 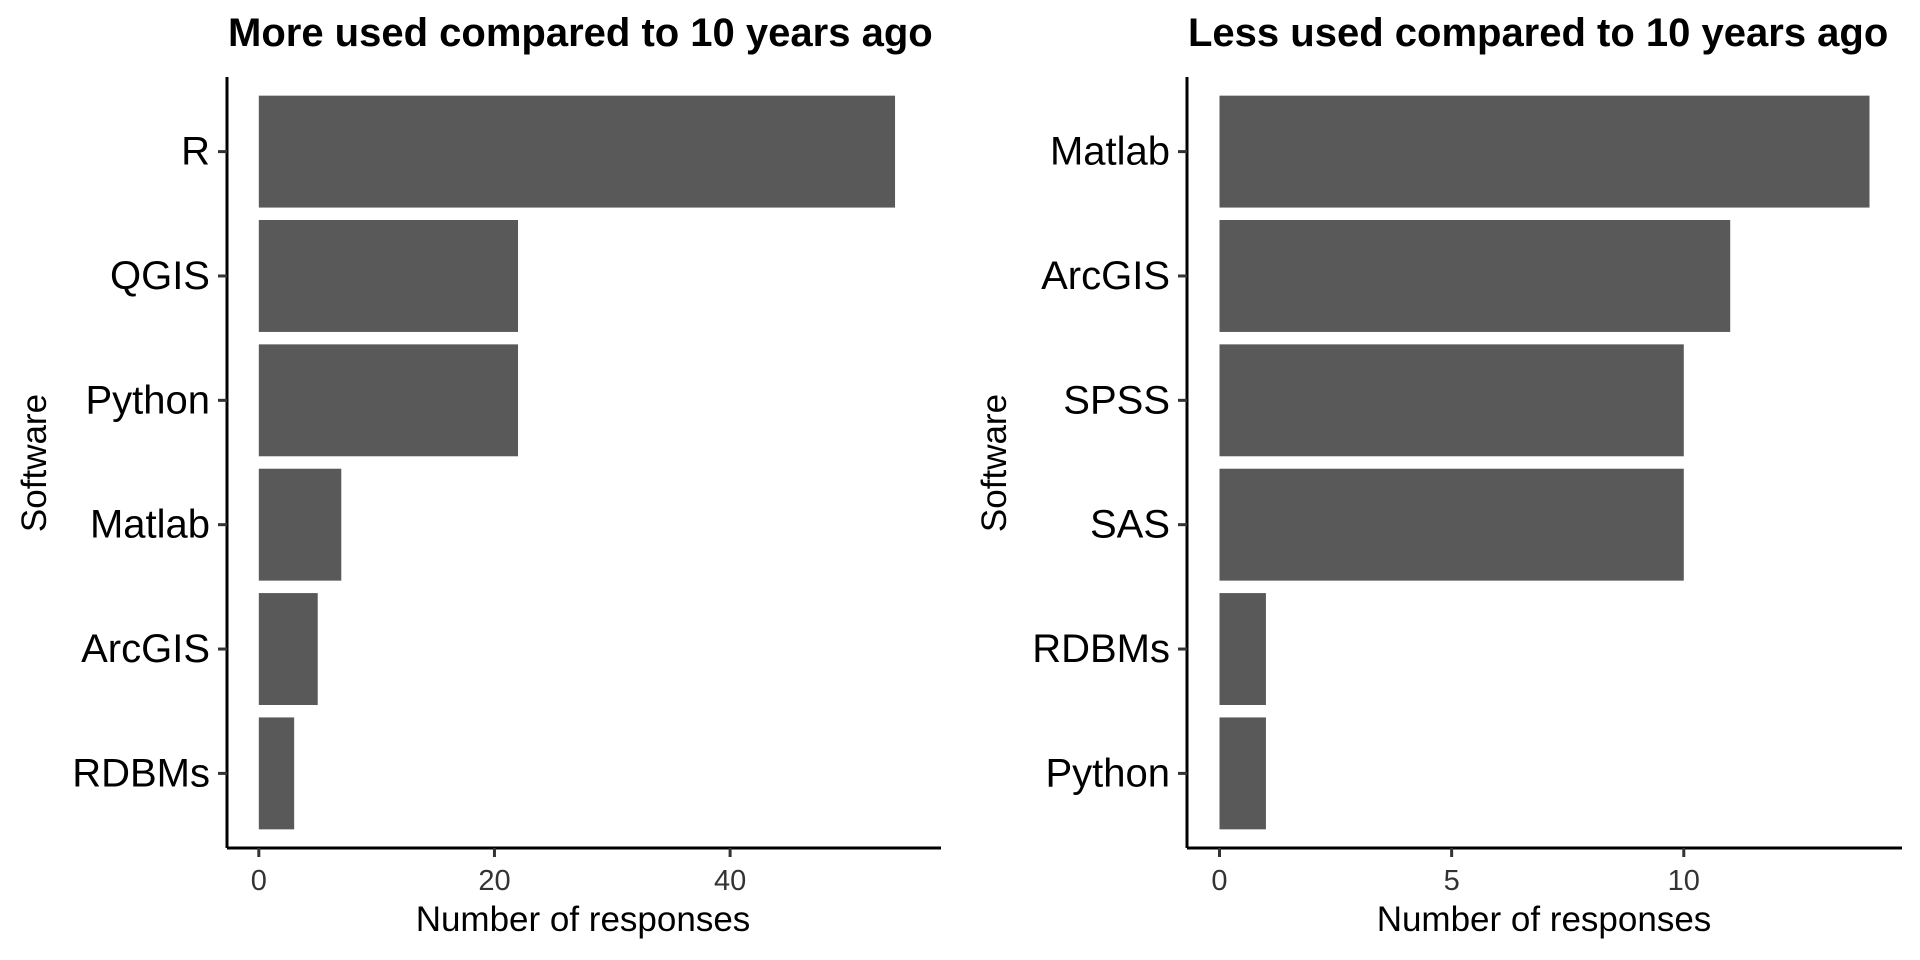 I want to click on x-tick-label: 20, so click(x=494, y=881).